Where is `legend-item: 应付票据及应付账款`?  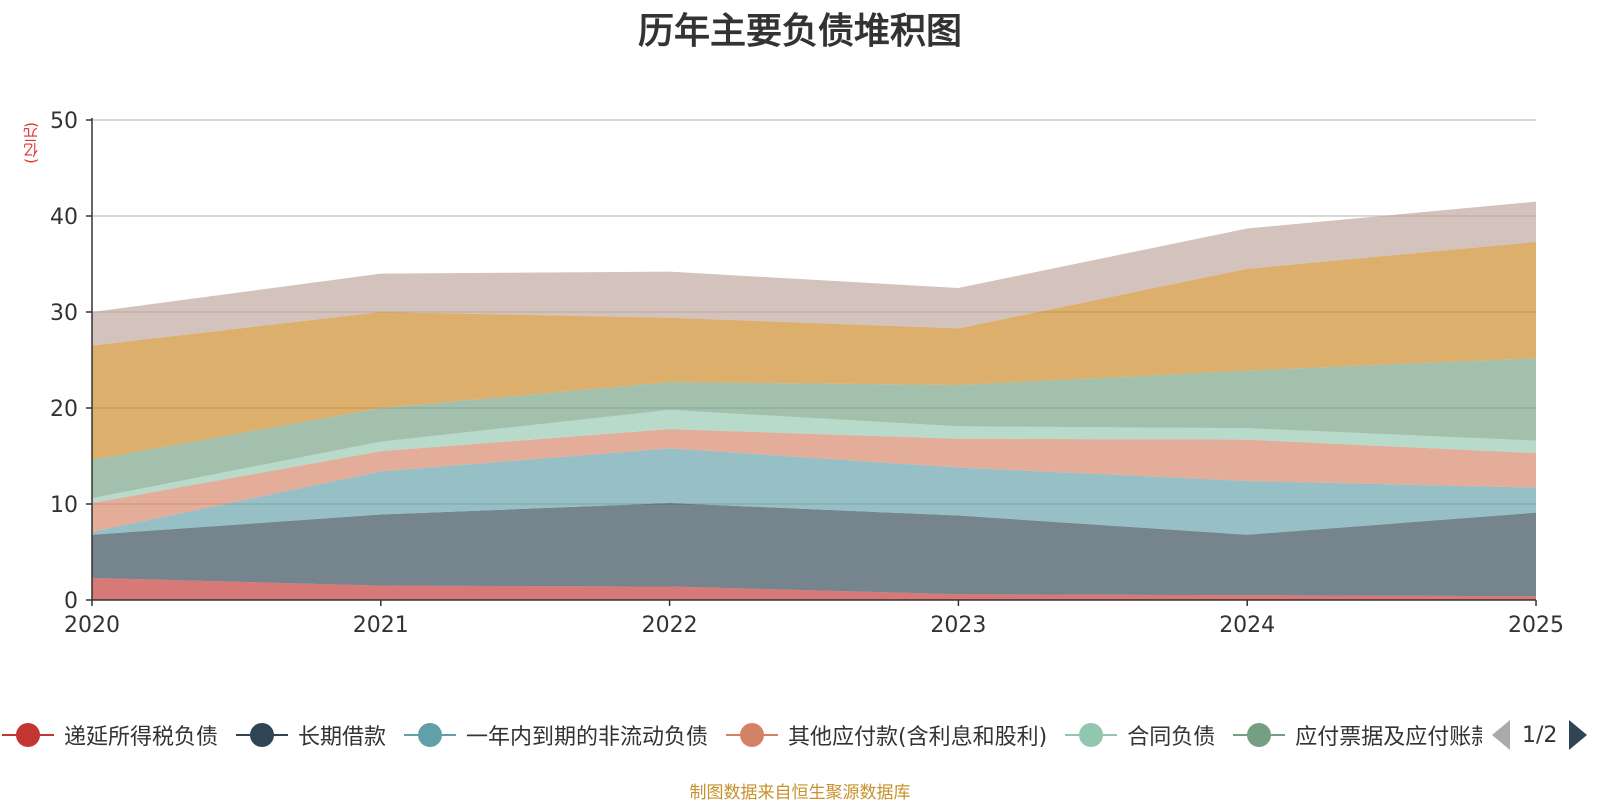
legend-item: 应付票据及应付账款 is located at coordinates (1357, 735).